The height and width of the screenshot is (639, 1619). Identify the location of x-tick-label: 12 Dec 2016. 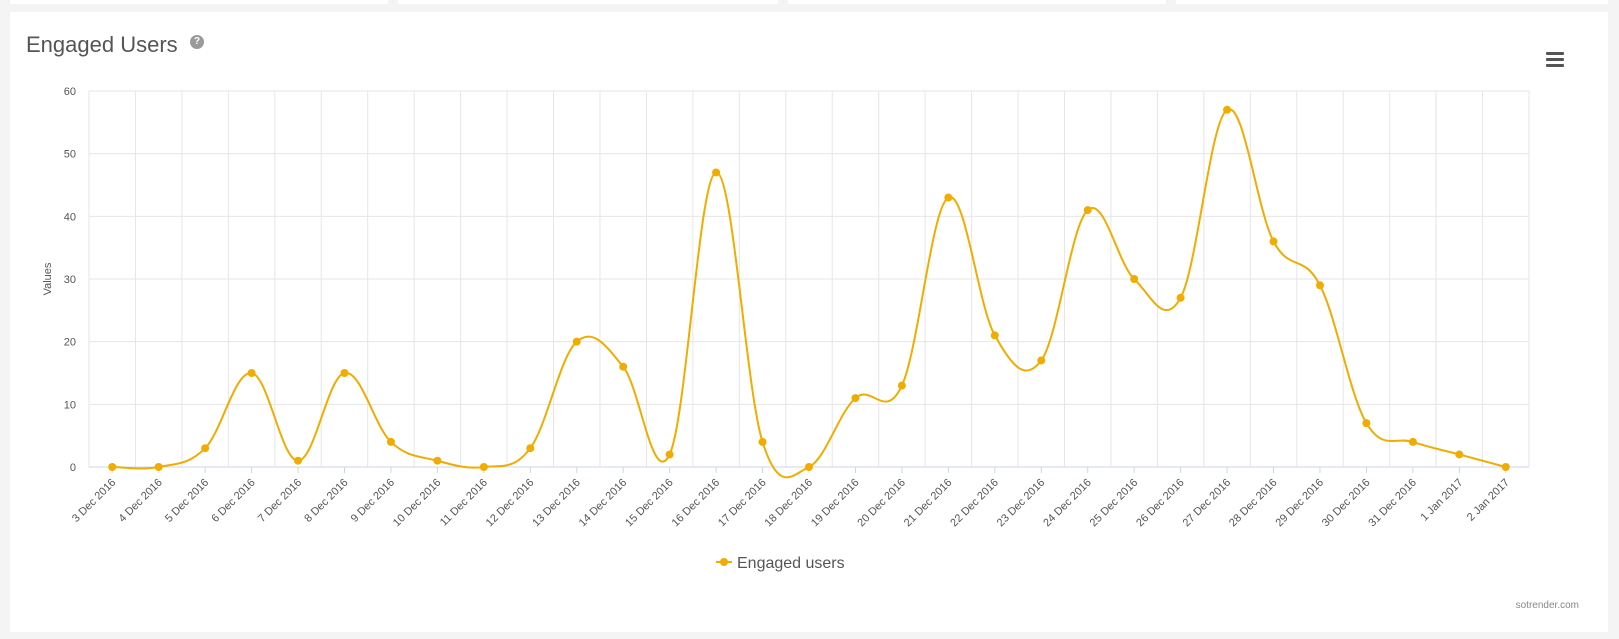
(510, 503).